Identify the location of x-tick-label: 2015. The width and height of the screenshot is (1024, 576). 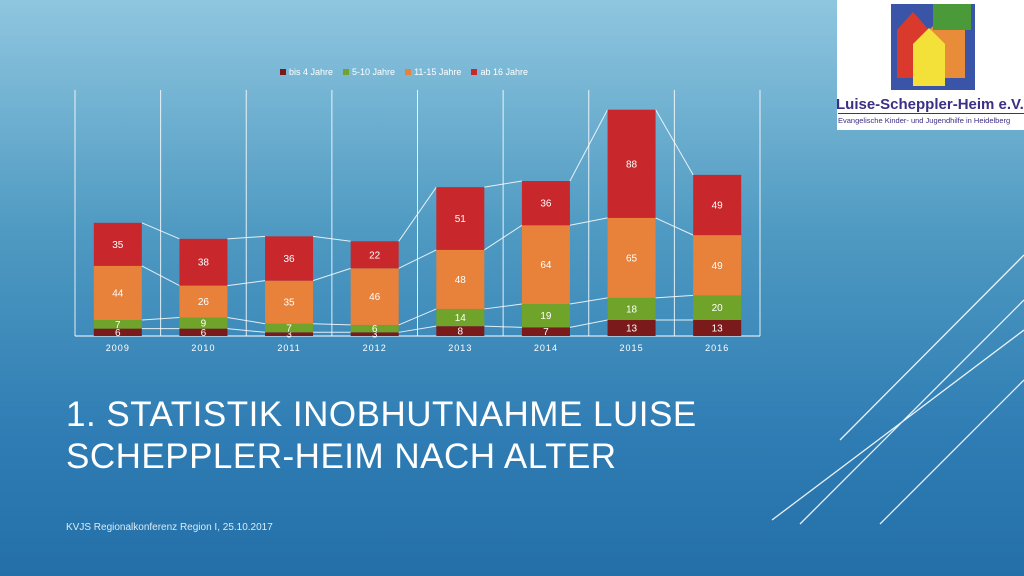
(632, 348).